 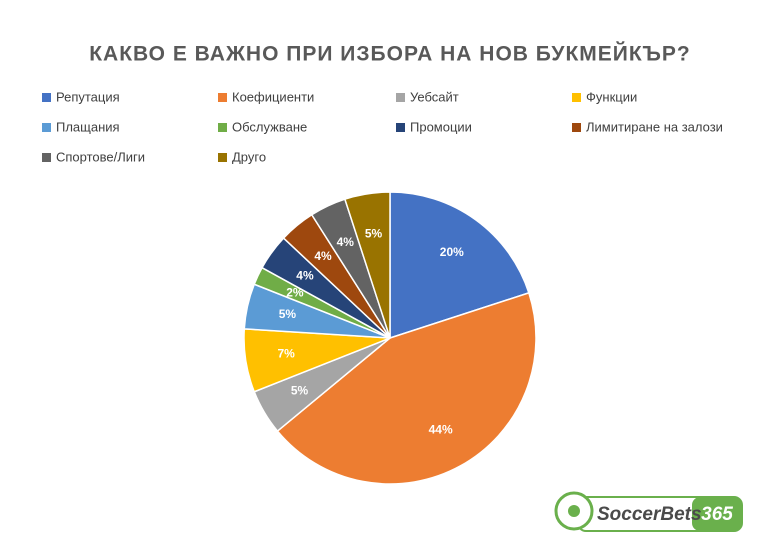 I want to click on logo-number: 365, so click(x=717, y=514).